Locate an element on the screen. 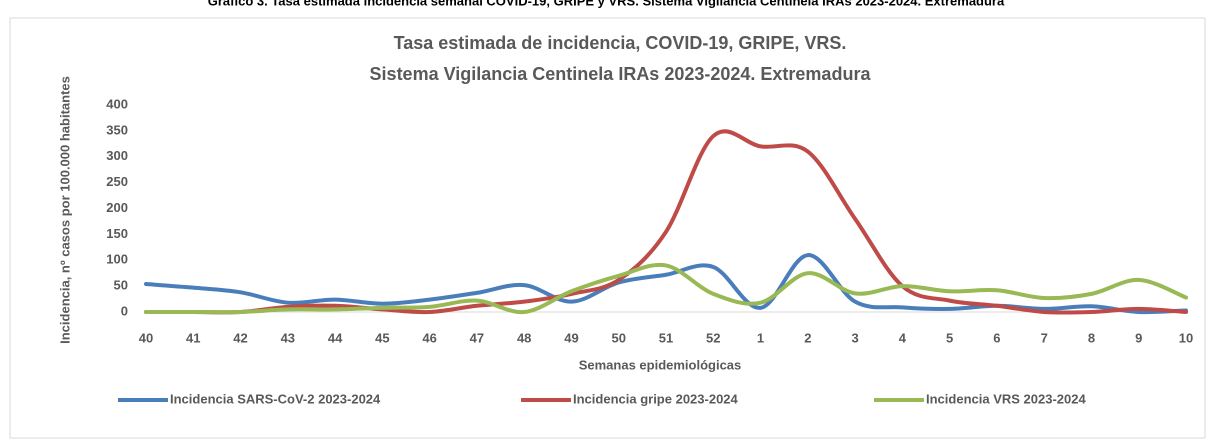 This screenshot has width=1212, height=441. y-tick-label: 150 is located at coordinates (117, 233).